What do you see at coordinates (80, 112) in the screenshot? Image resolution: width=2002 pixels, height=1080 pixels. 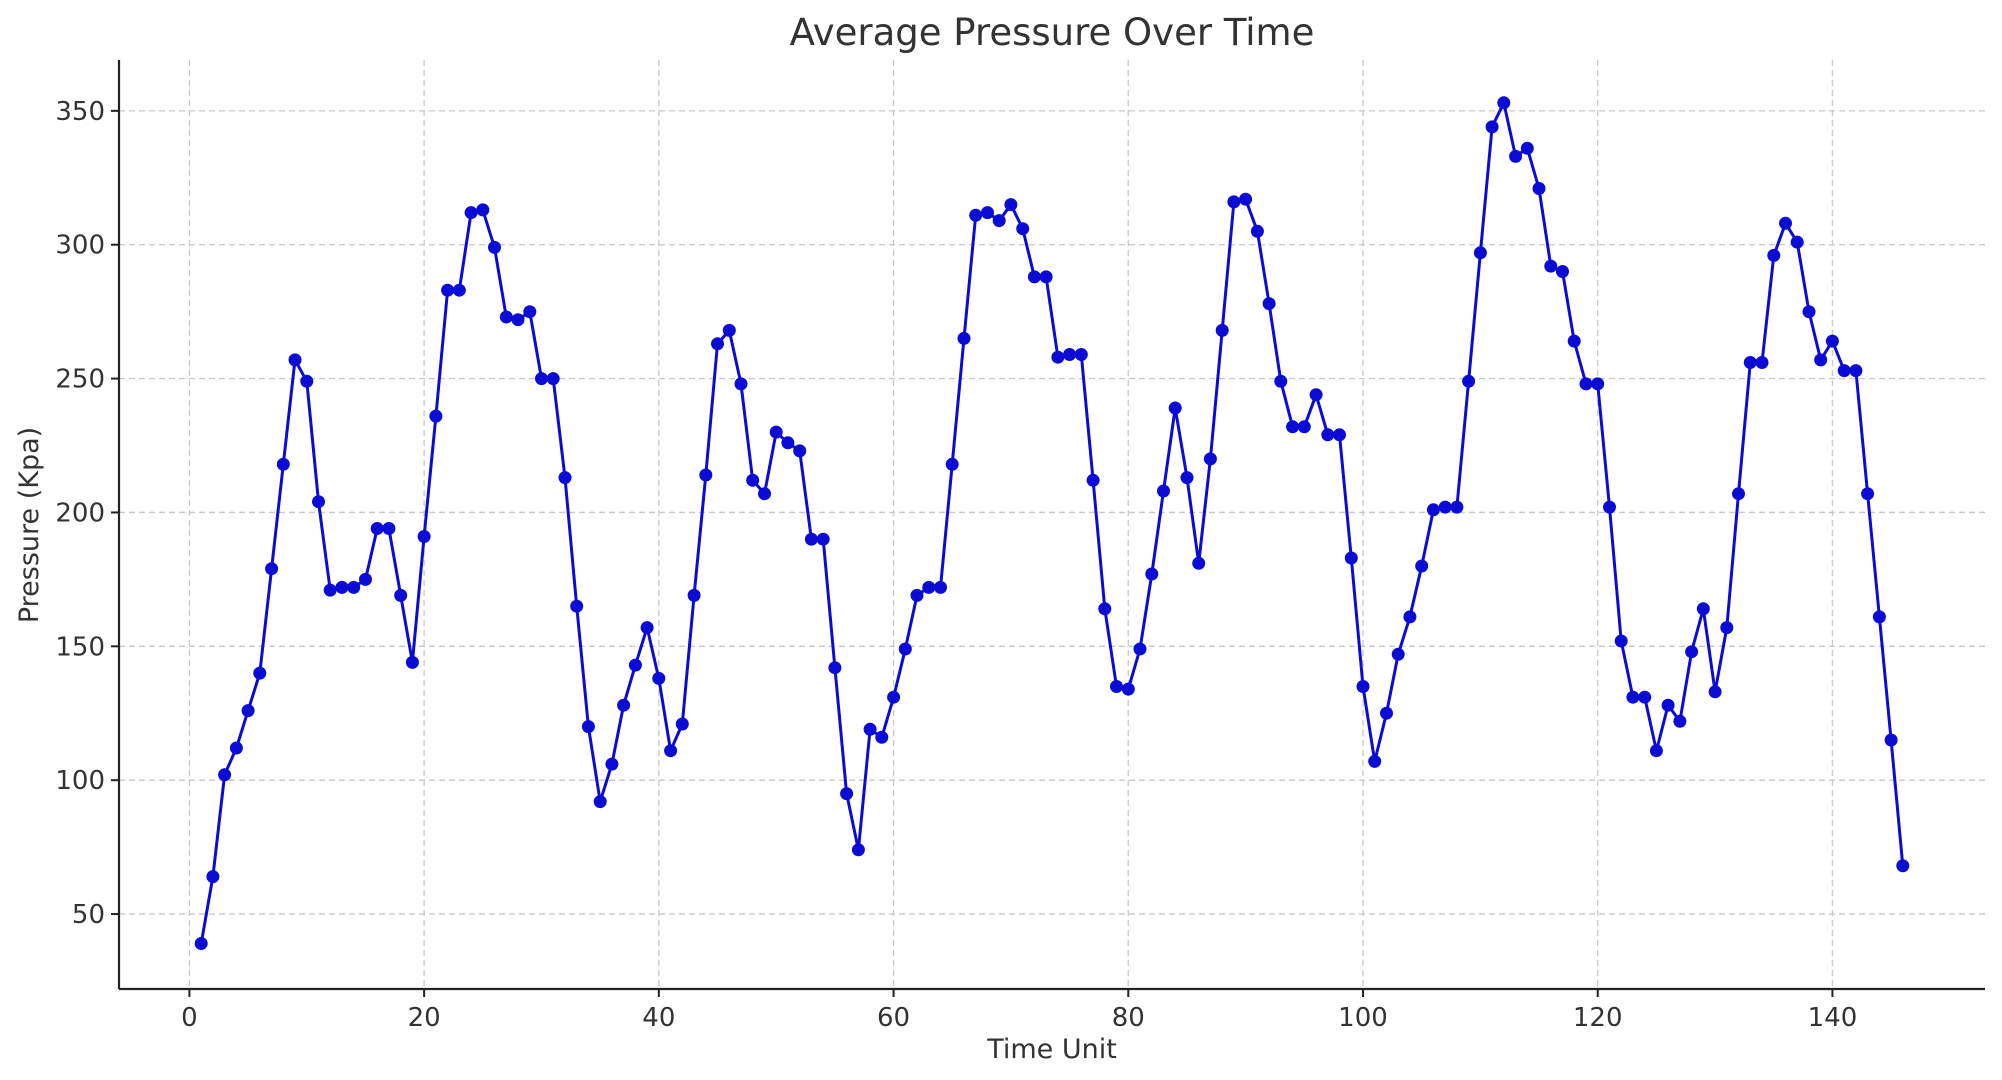 I see `y-tick-label: 350` at bounding box center [80, 112].